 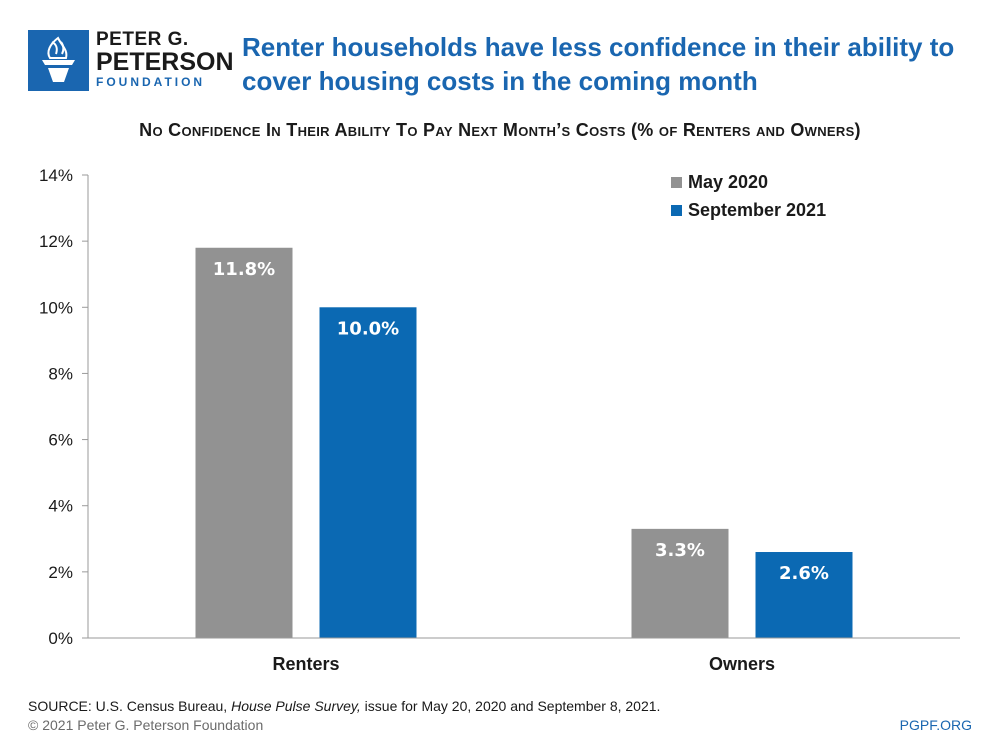 I want to click on x-axis: Renters Owners, so click(x=524, y=655).